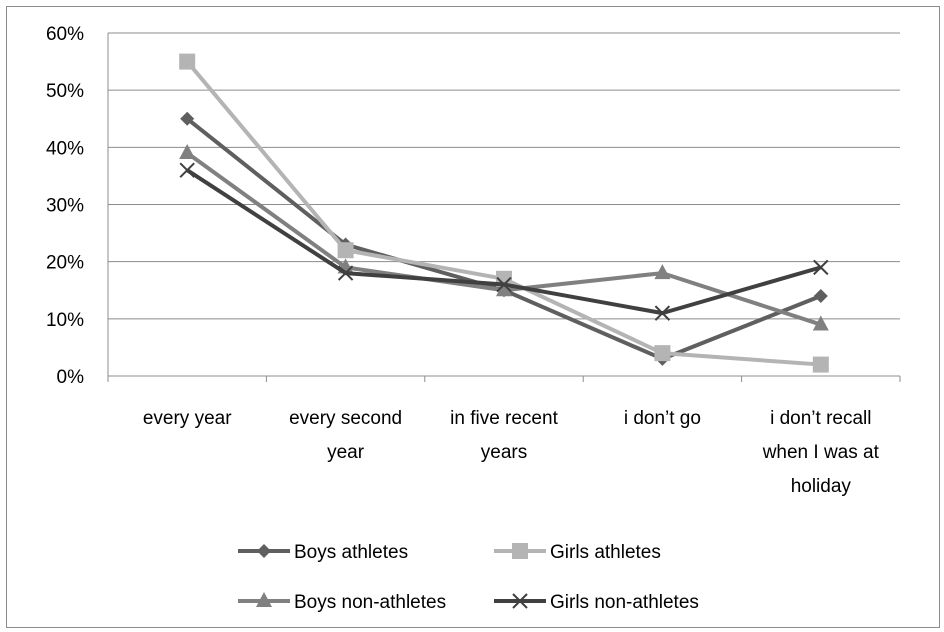 This screenshot has width=944, height=632. I want to click on y-tick-label: 60%, so click(65, 34).